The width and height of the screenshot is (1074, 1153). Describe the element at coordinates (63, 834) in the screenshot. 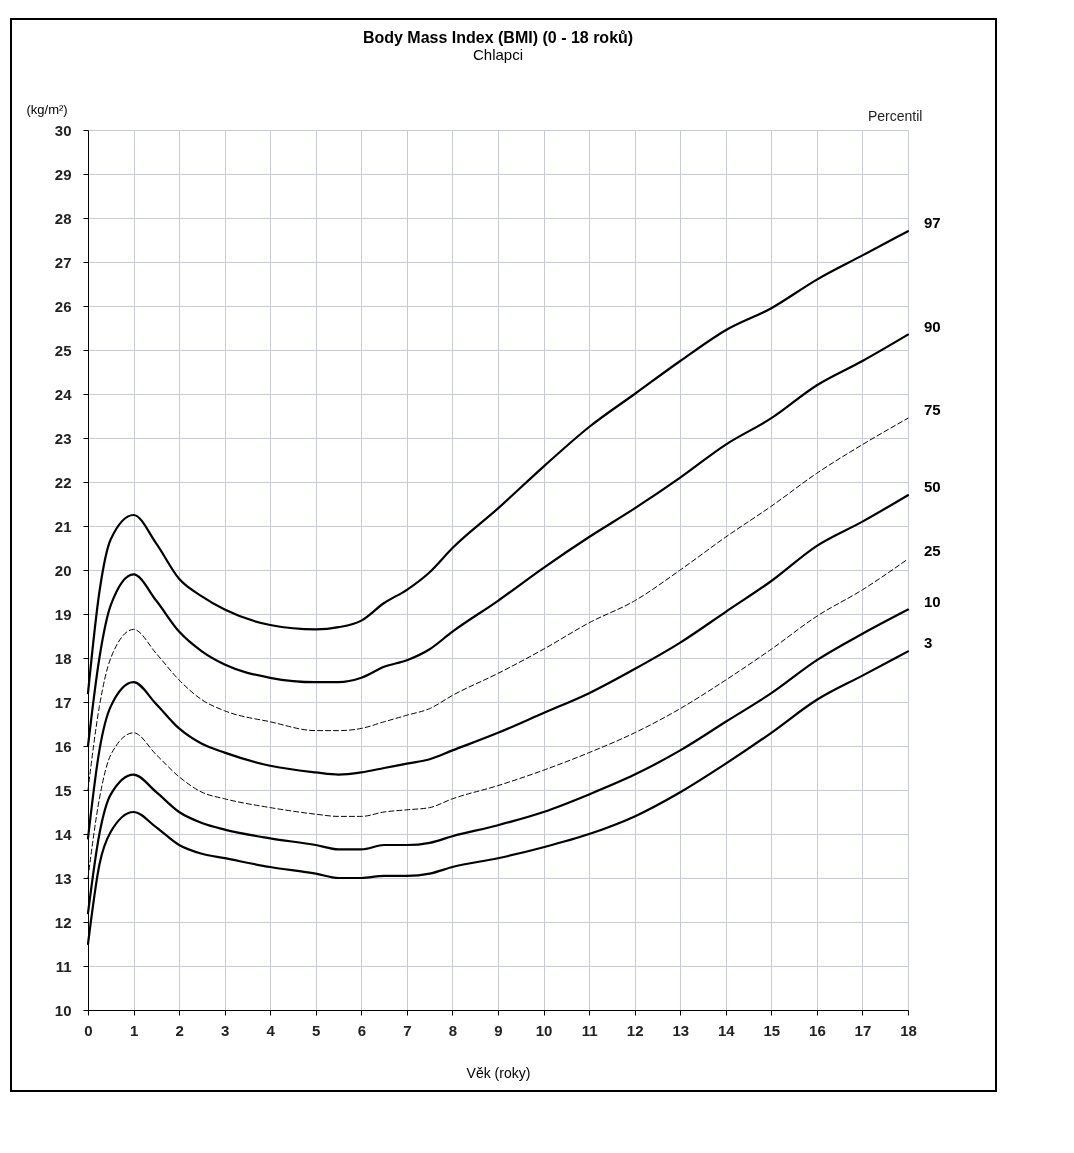

I see `y-tick-label: 14` at that location.